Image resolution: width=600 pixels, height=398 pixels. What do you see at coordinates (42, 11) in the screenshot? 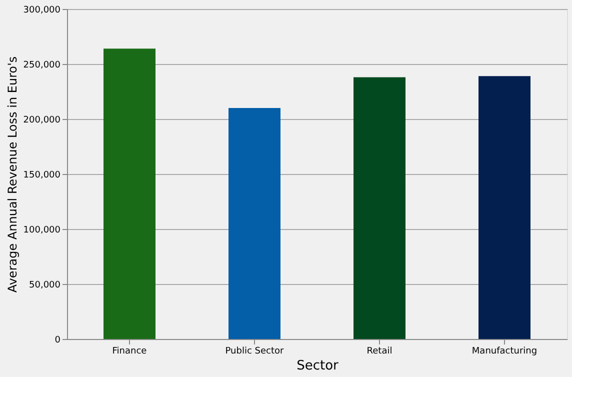
I see `y-tick-label: 300,000` at bounding box center [42, 11].